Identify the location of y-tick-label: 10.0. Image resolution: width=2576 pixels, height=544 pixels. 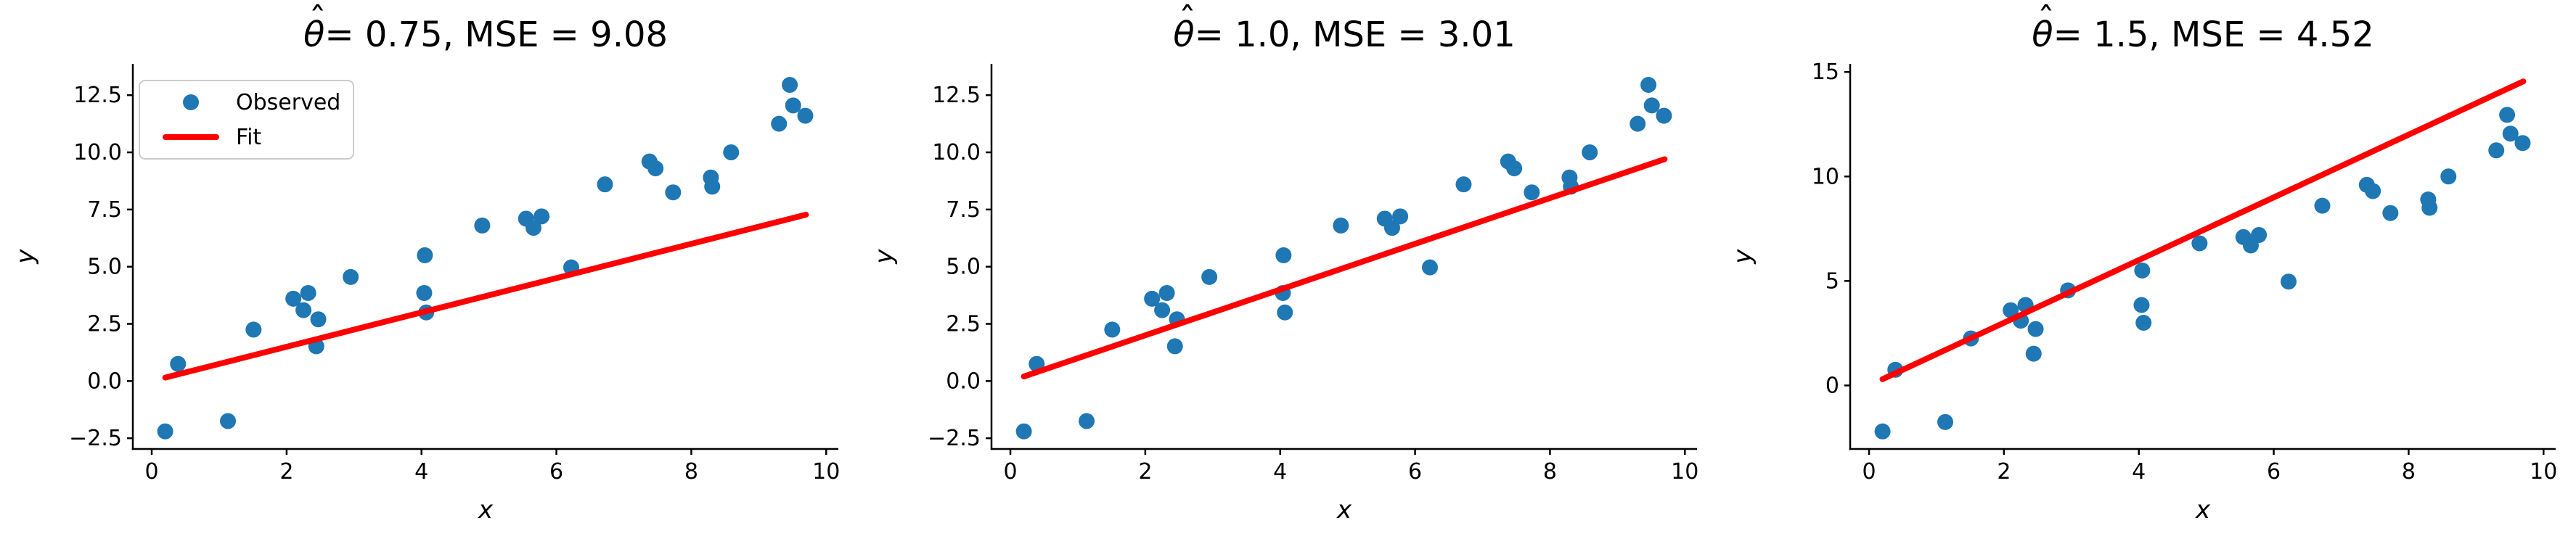
(97, 152).